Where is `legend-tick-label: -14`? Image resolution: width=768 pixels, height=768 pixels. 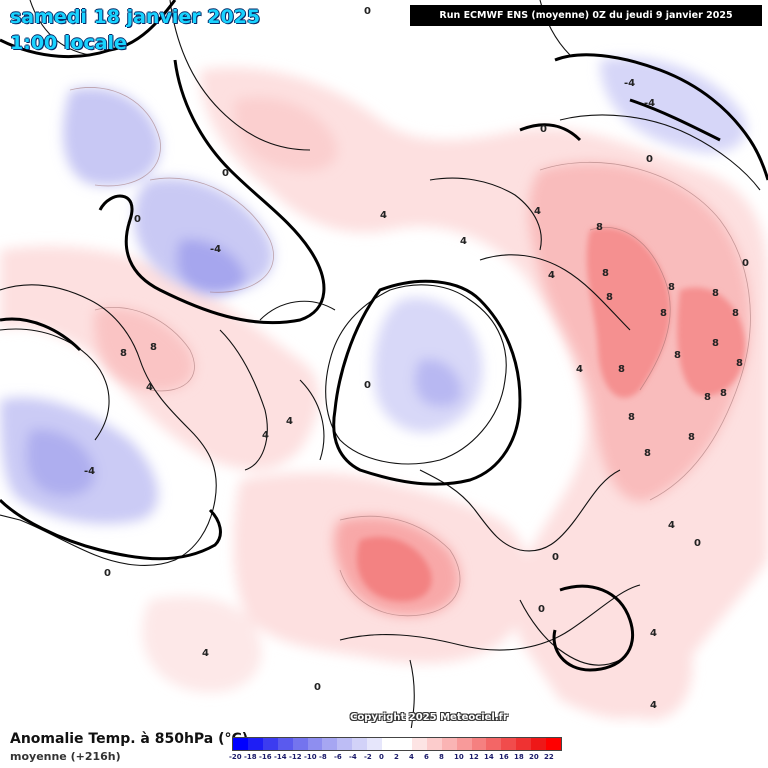
legend-tick-label: -14 is located at coordinates (280, 757).